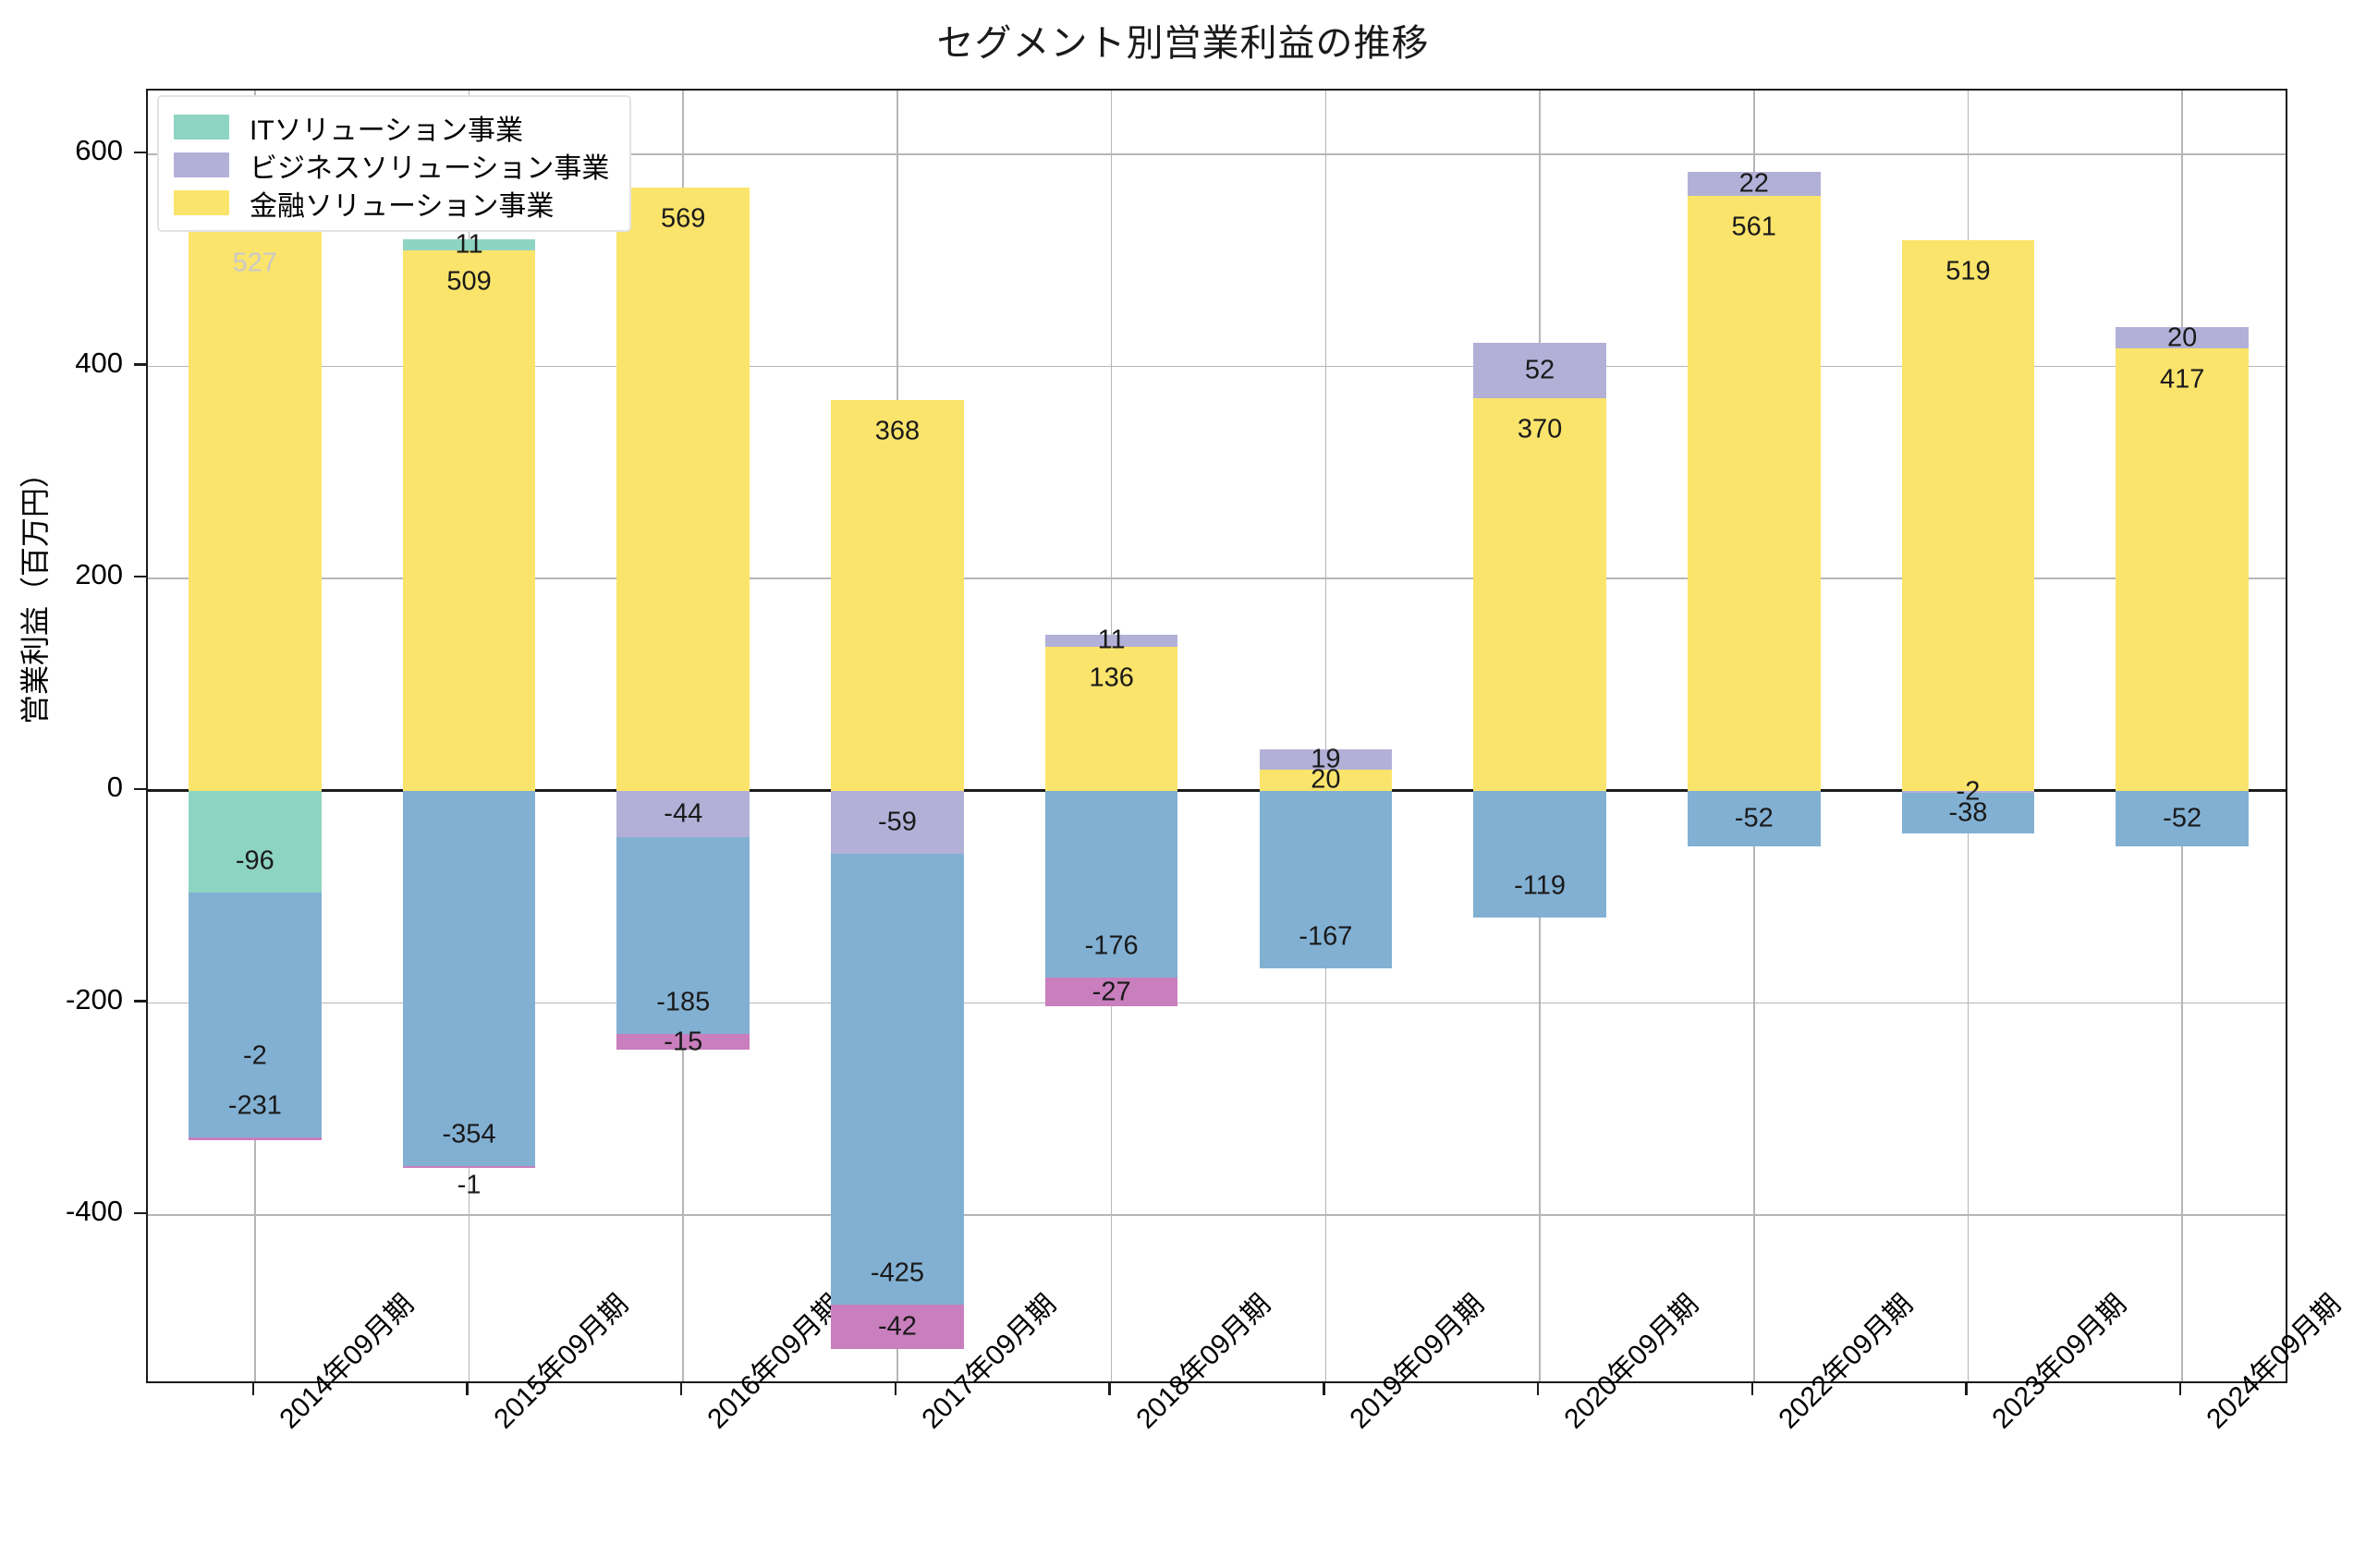 The image size is (2366, 1568). What do you see at coordinates (94, 998) in the screenshot?
I see `y-tick-label: -200` at bounding box center [94, 998].